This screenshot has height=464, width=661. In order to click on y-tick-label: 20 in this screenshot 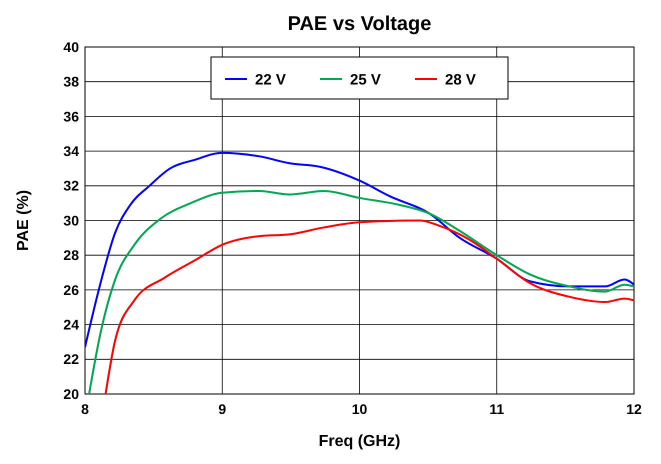, I will do `click(71, 394)`.